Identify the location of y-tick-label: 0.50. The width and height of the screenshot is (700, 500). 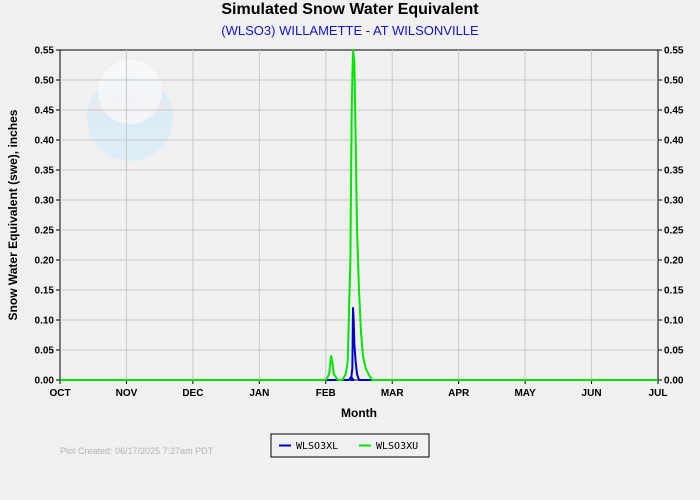
(45, 81).